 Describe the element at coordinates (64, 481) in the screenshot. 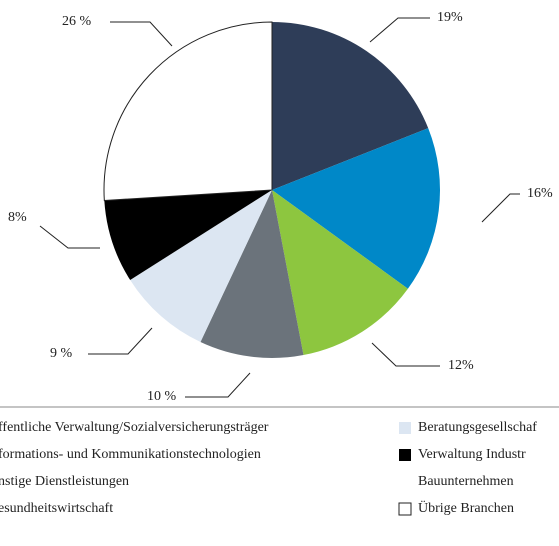

I see `legend-label: nstige Dienstleistungen` at that location.